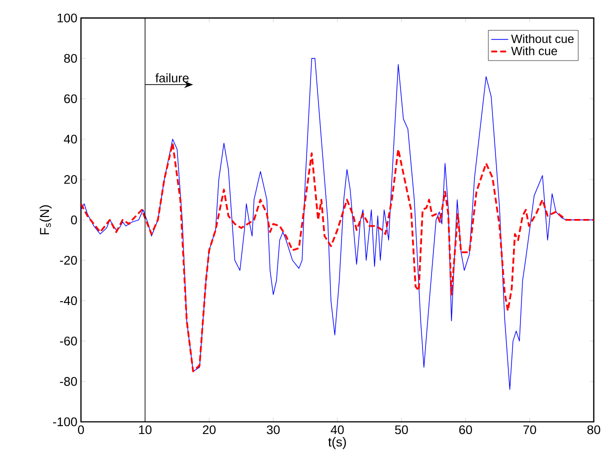 The height and width of the screenshot is (472, 604). What do you see at coordinates (593, 429) in the screenshot?
I see `x-tick-label: 80` at bounding box center [593, 429].